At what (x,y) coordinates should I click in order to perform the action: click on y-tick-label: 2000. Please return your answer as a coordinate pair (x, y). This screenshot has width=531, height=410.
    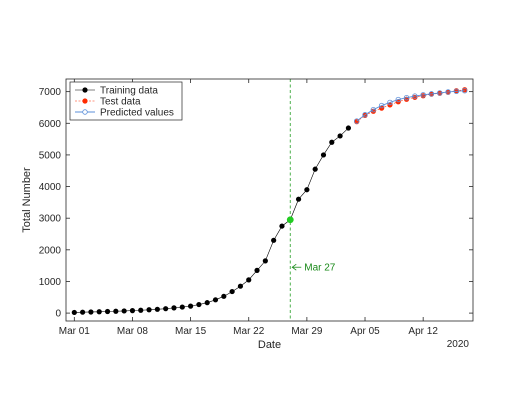
    Looking at the image, I should click on (50, 250).